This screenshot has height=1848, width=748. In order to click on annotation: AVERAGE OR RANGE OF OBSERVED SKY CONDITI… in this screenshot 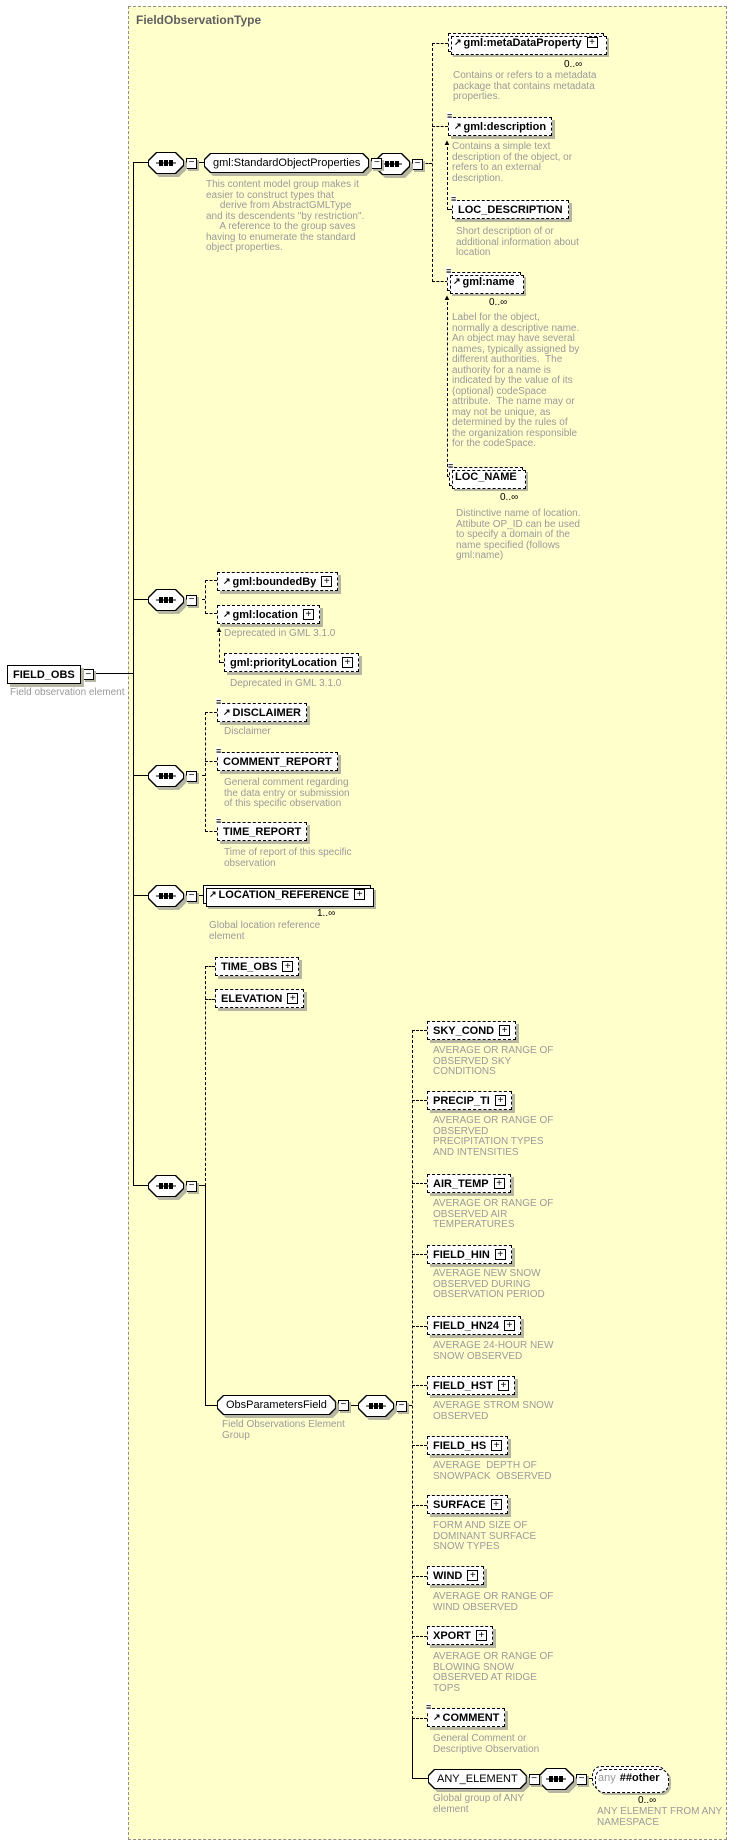, I will do `click(493, 1061)`.